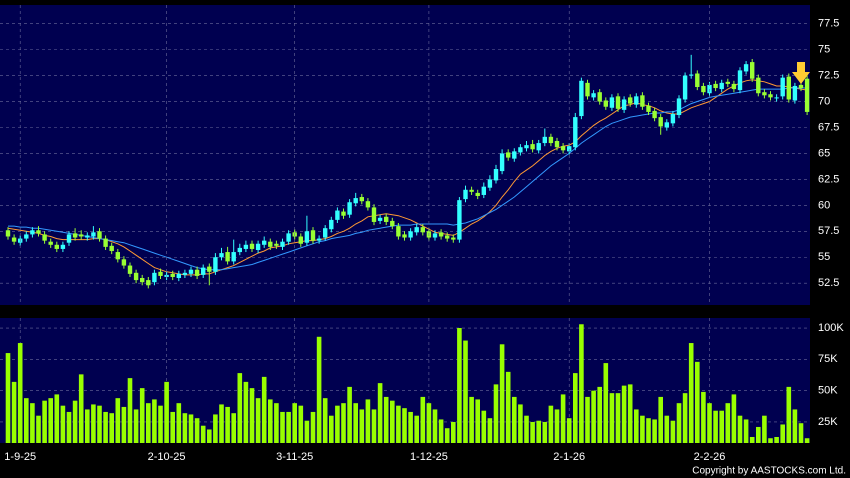 The image size is (850, 478). Describe the element at coordinates (20, 457) in the screenshot. I see `x-tick-label: 1-9-25` at that location.